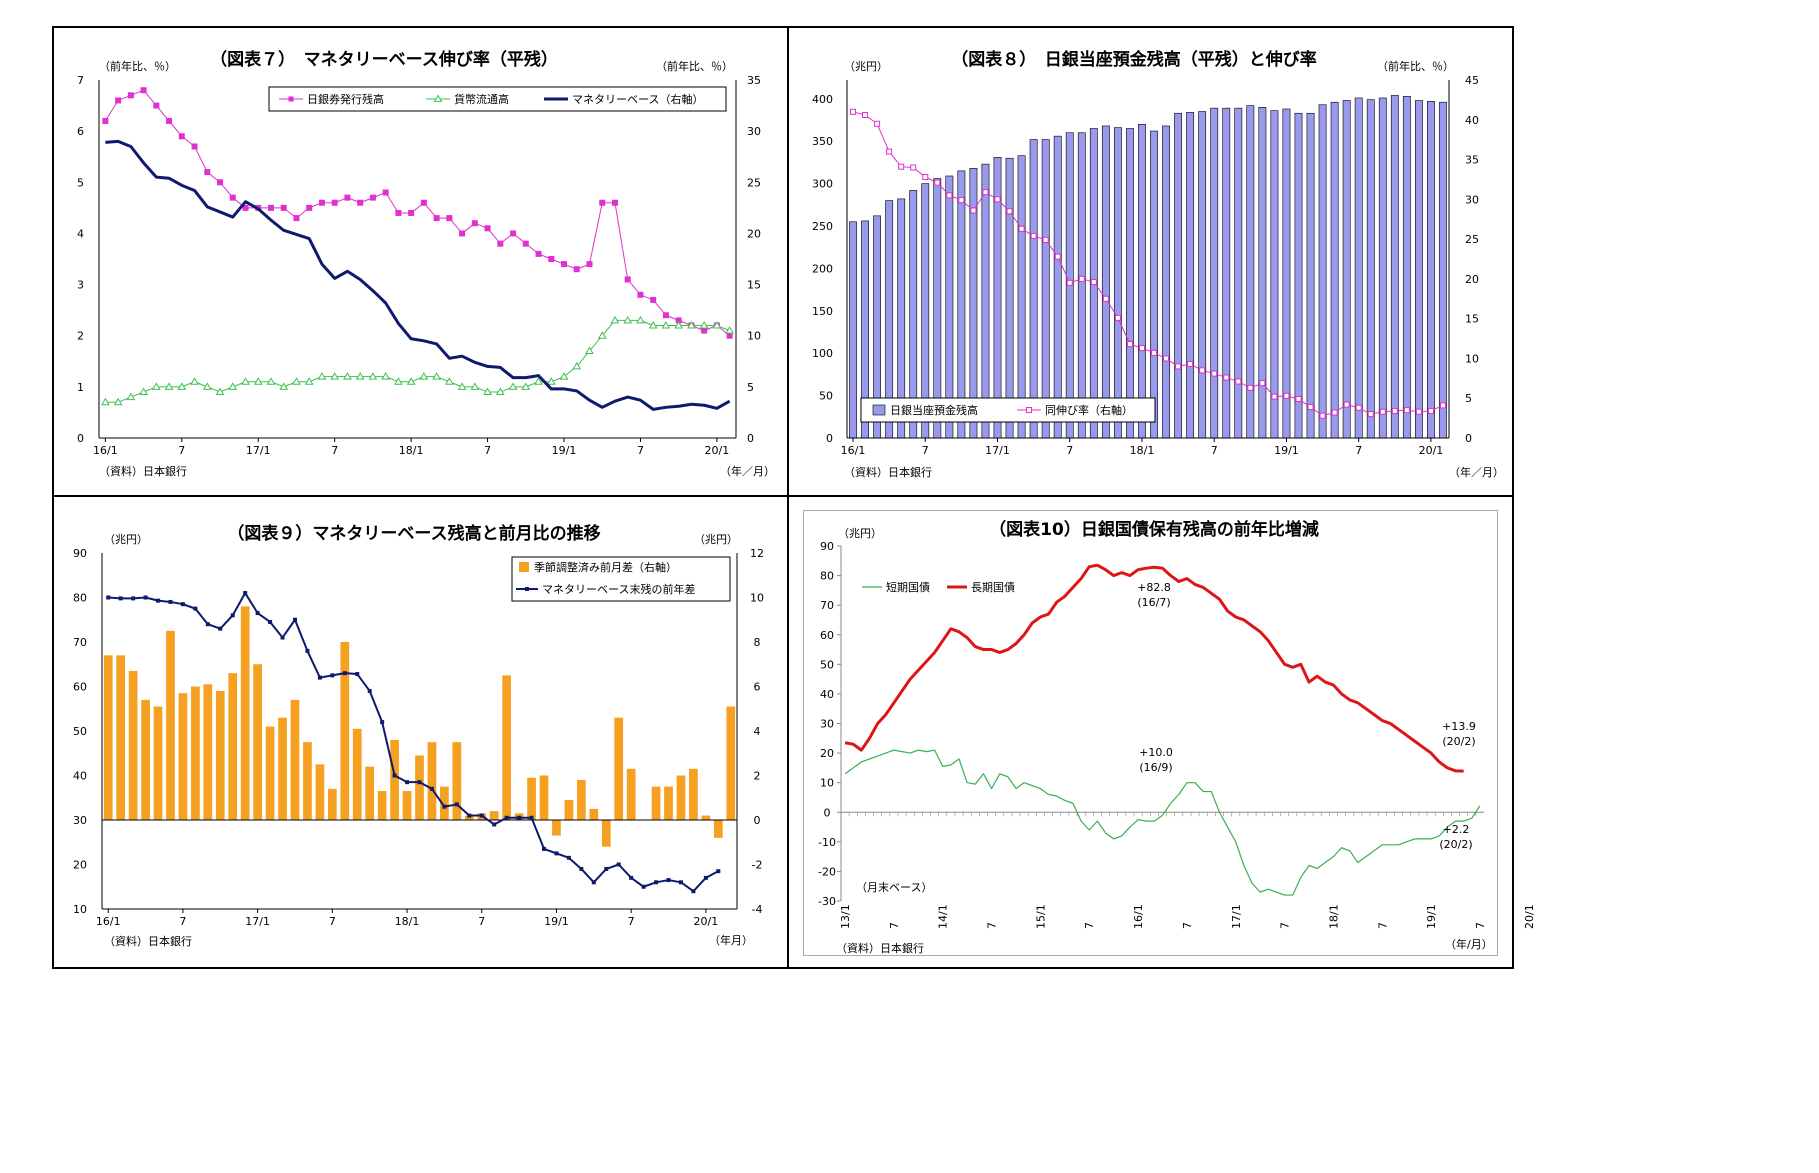 Image resolution: width=1819 pixels, height=1173 pixels. Describe the element at coordinates (880, 948) in the screenshot. I see `fig10-source: （資料）日本銀行` at that location.